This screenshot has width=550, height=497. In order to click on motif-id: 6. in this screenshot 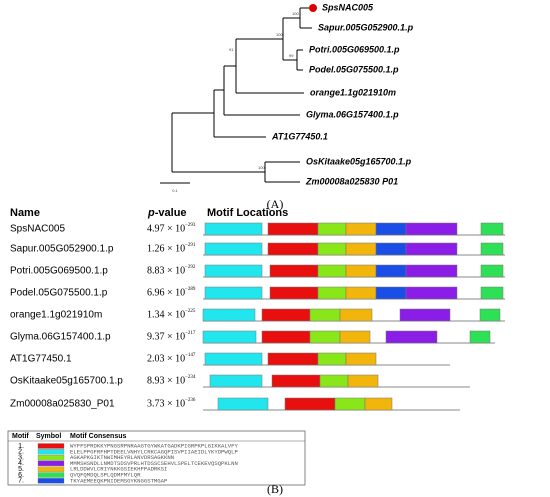, I will do `click(21, 475)`.